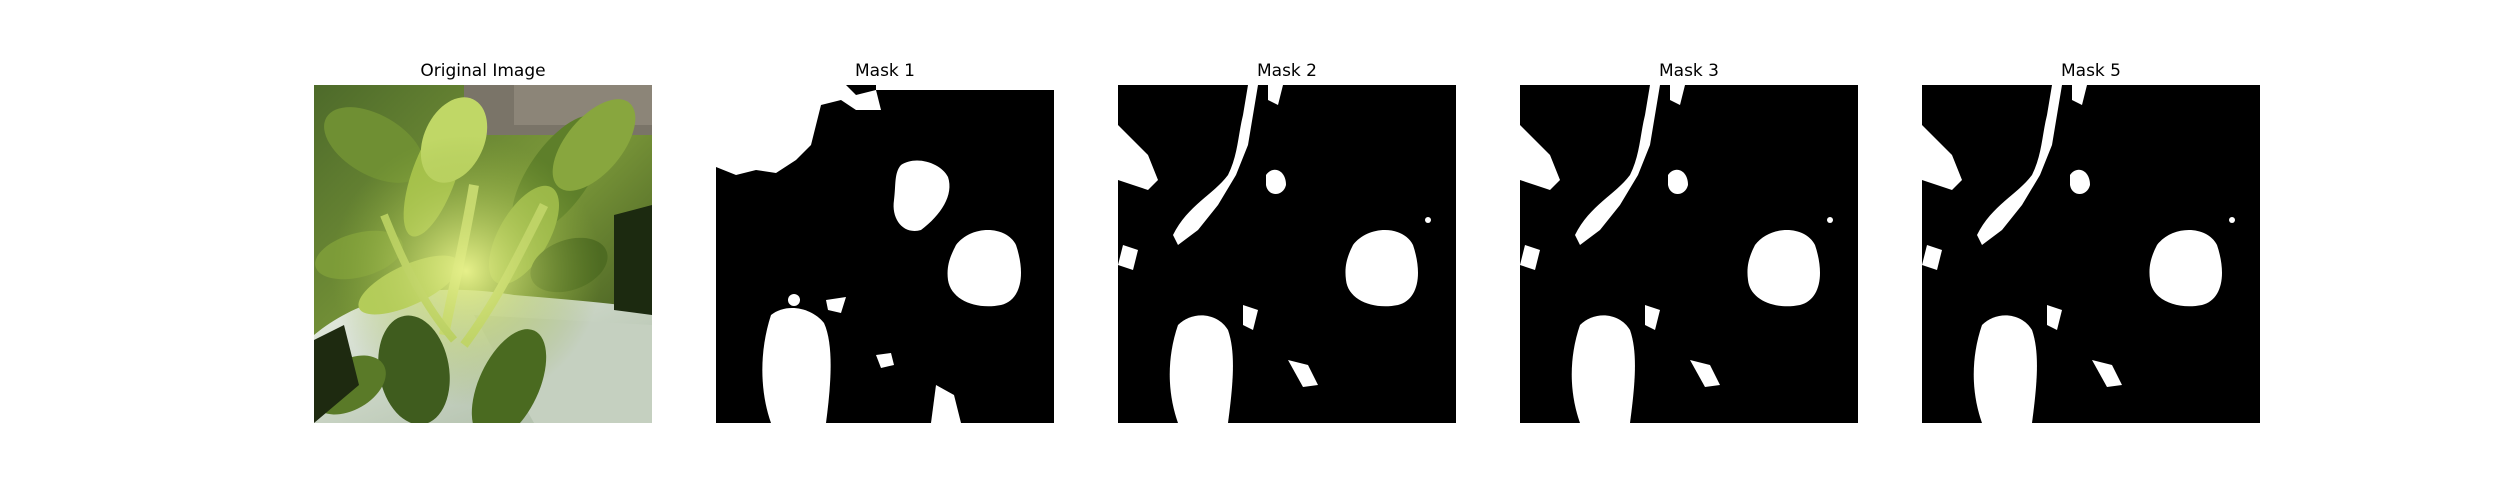 The image size is (2500, 500). I want to click on panel-mask-2: Mask 2, so click(1287, 240).